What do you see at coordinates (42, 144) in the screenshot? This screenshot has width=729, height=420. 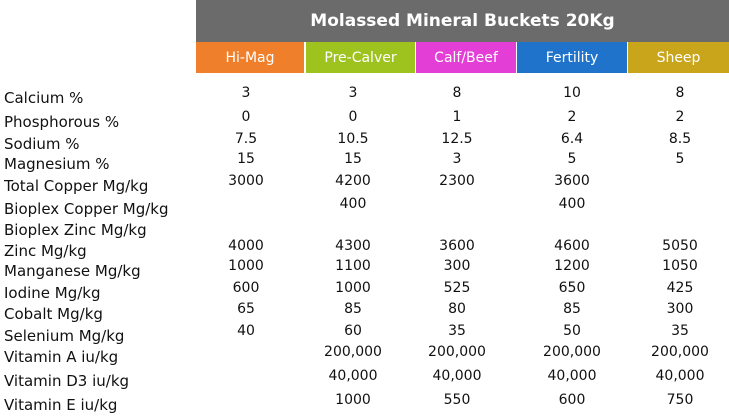 I see `row-label: Sodium %` at bounding box center [42, 144].